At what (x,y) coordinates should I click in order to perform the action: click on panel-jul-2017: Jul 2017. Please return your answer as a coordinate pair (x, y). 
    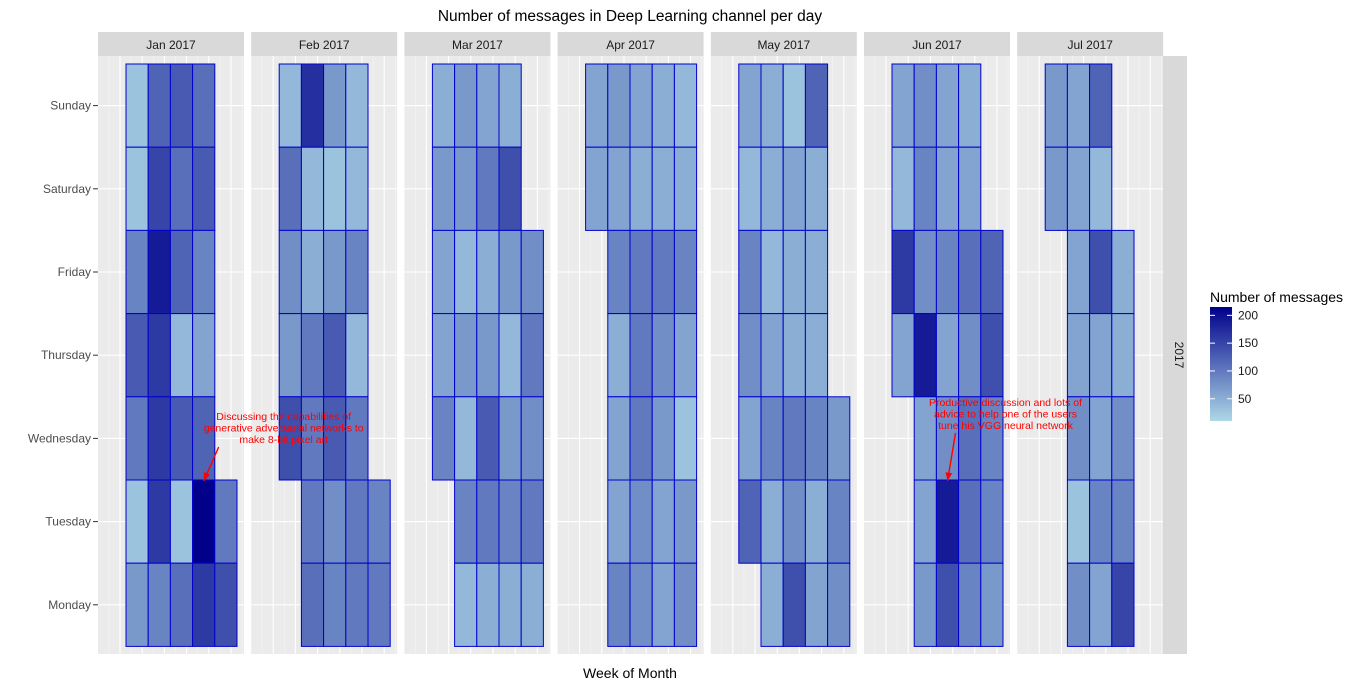
    Looking at the image, I should click on (1095, 343).